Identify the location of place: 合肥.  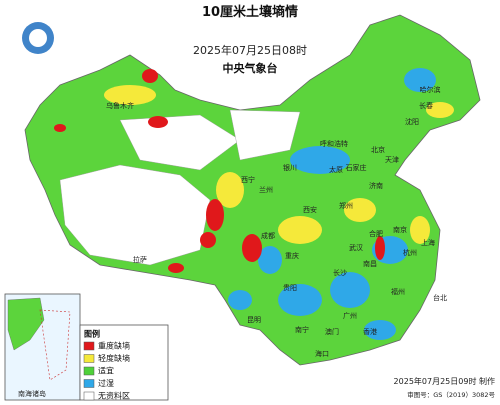
(376, 233).